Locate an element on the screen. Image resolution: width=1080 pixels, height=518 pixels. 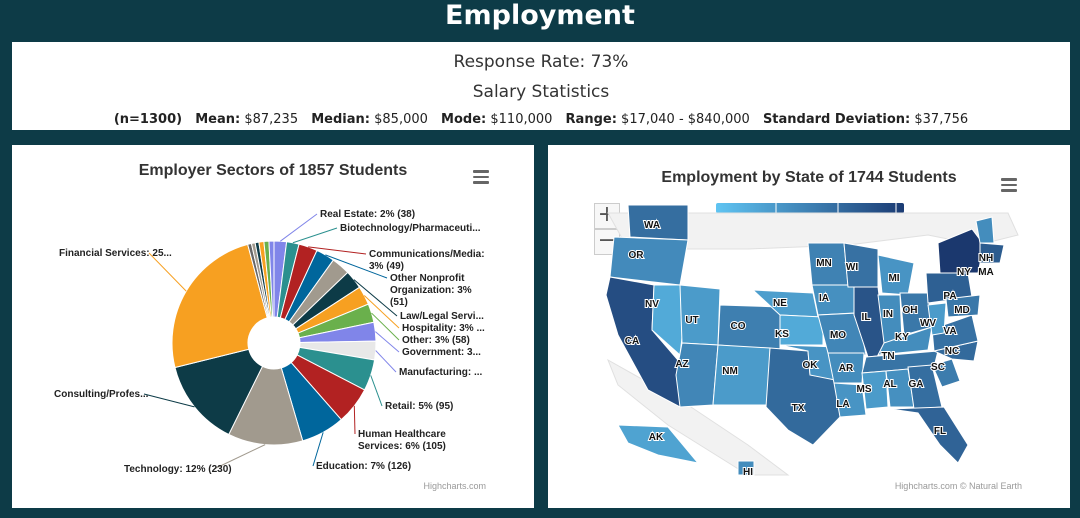
stat-median-value: $85,000 is located at coordinates (401, 119).